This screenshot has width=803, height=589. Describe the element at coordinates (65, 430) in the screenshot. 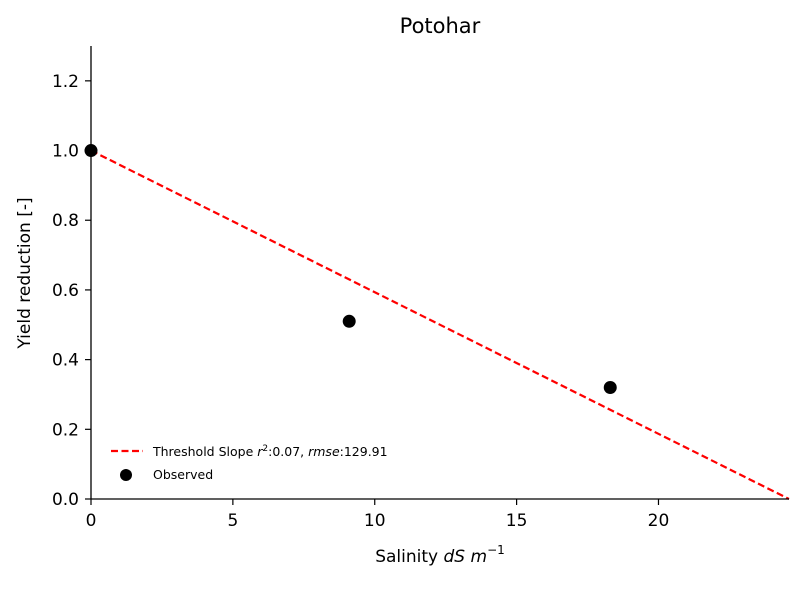

I see `y-tick-label: 0.2` at that location.